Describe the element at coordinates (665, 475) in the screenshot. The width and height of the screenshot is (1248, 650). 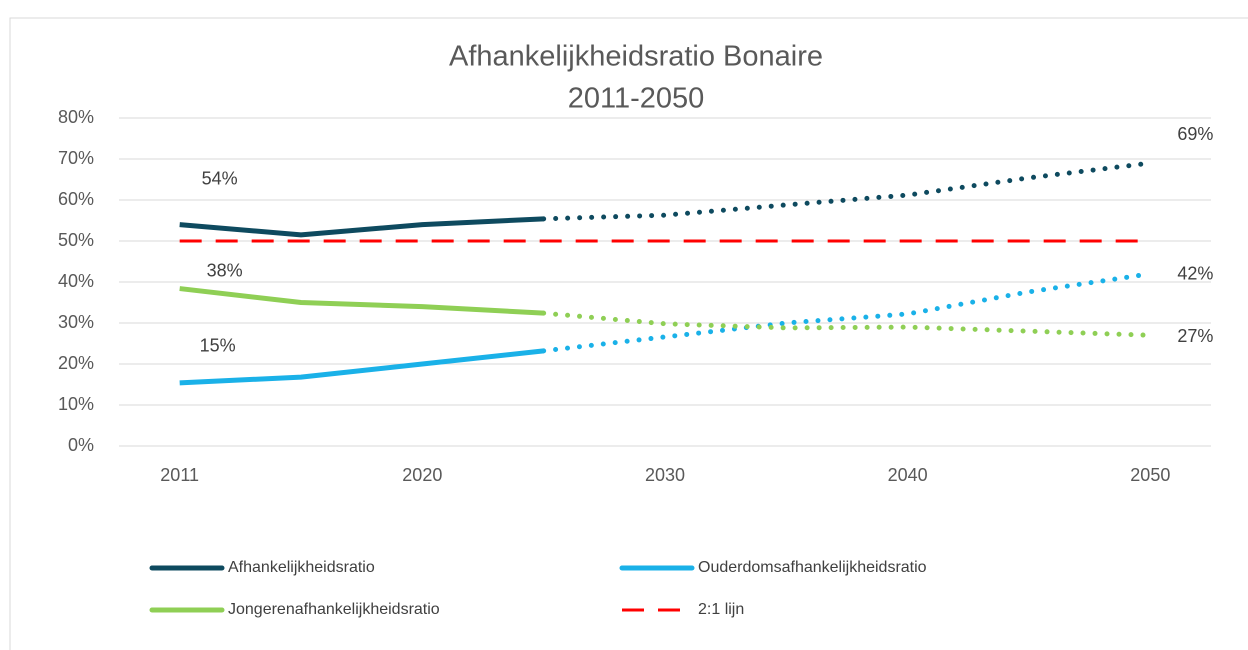
I see `x-tick-label: 2030` at that location.